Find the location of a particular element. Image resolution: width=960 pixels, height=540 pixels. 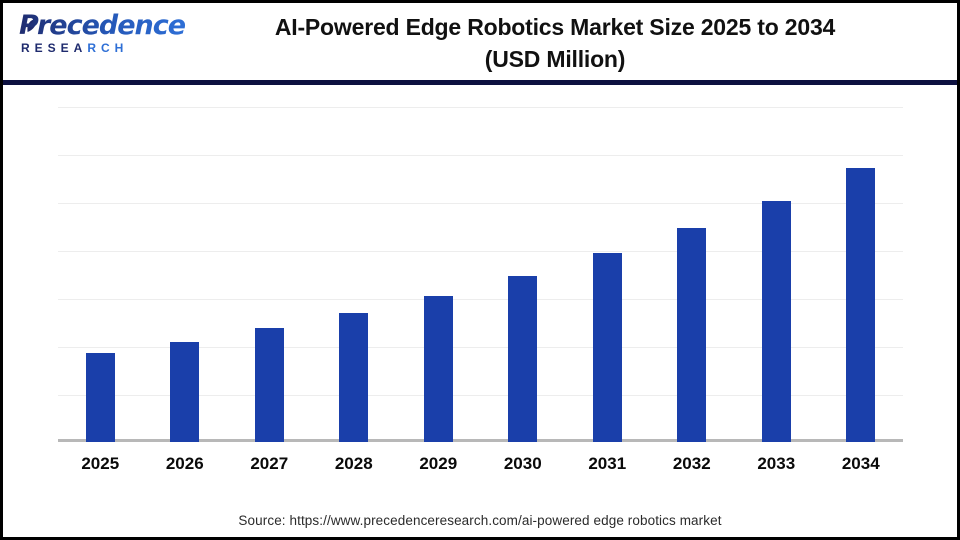

bar-2030 is located at coordinates (523, 358).